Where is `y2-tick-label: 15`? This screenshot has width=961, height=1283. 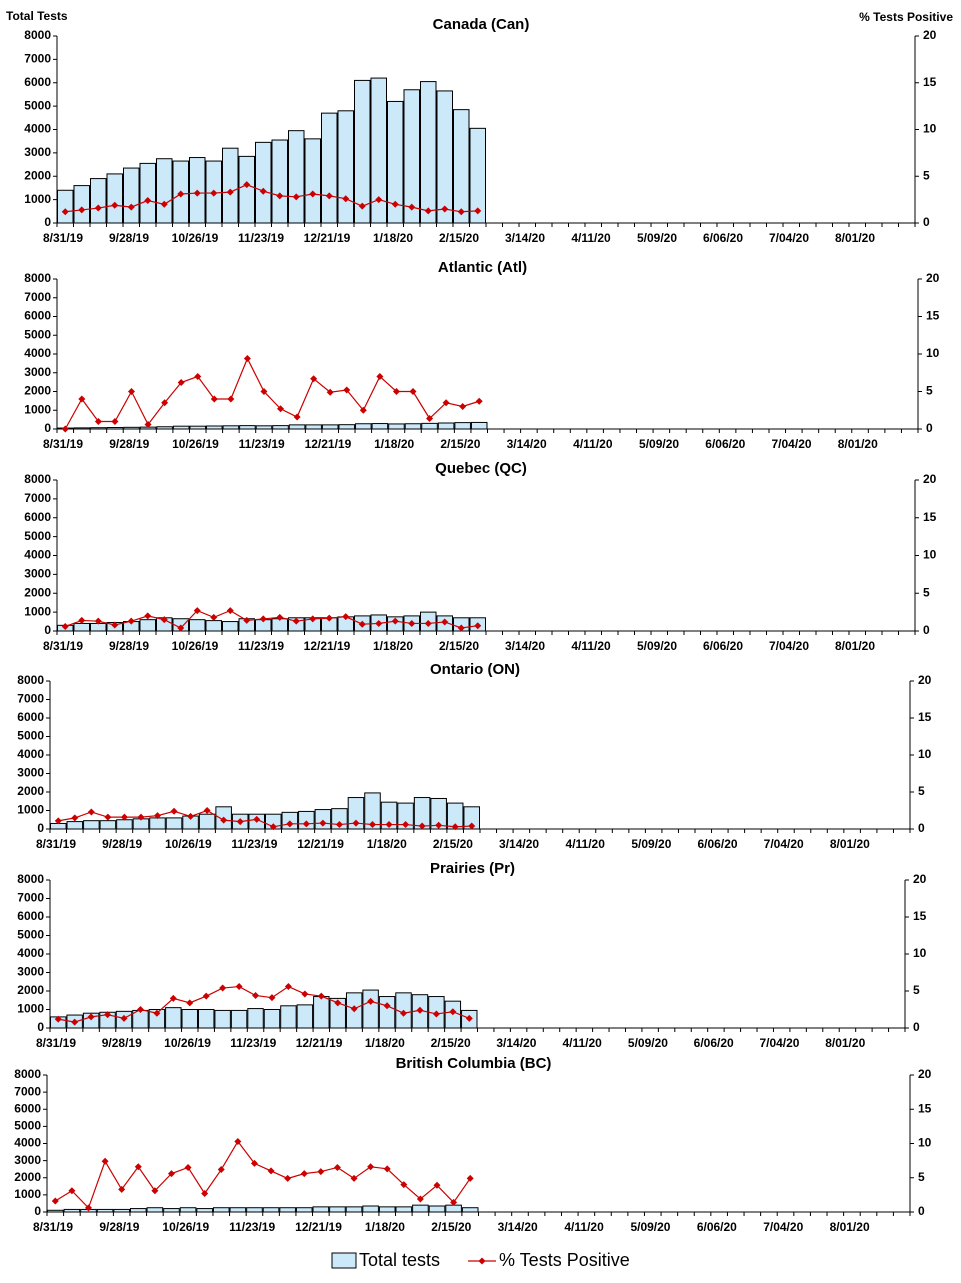
y2-tick-label: 15 is located at coordinates (933, 316).